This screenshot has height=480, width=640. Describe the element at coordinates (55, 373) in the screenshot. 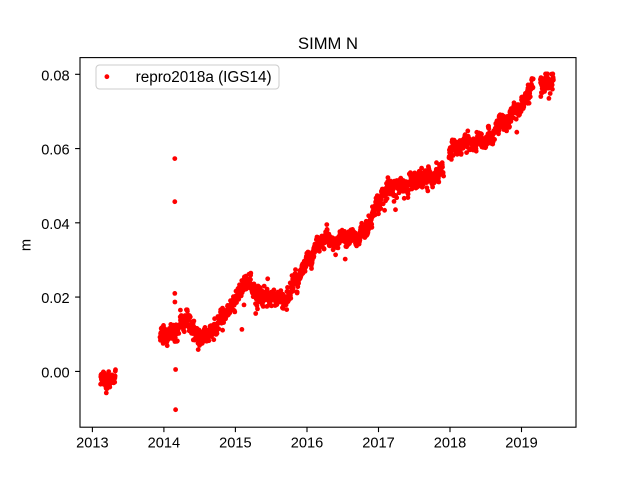

I see `svg-text: 0.00` at that location.